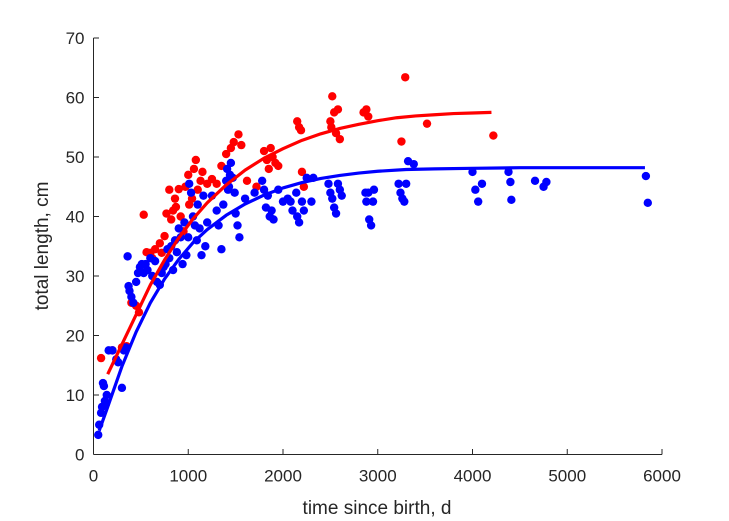 The image size is (729, 521). I want to click on y-ticks: 0 10 20 30 40 50 60 70, so click(82, 247).